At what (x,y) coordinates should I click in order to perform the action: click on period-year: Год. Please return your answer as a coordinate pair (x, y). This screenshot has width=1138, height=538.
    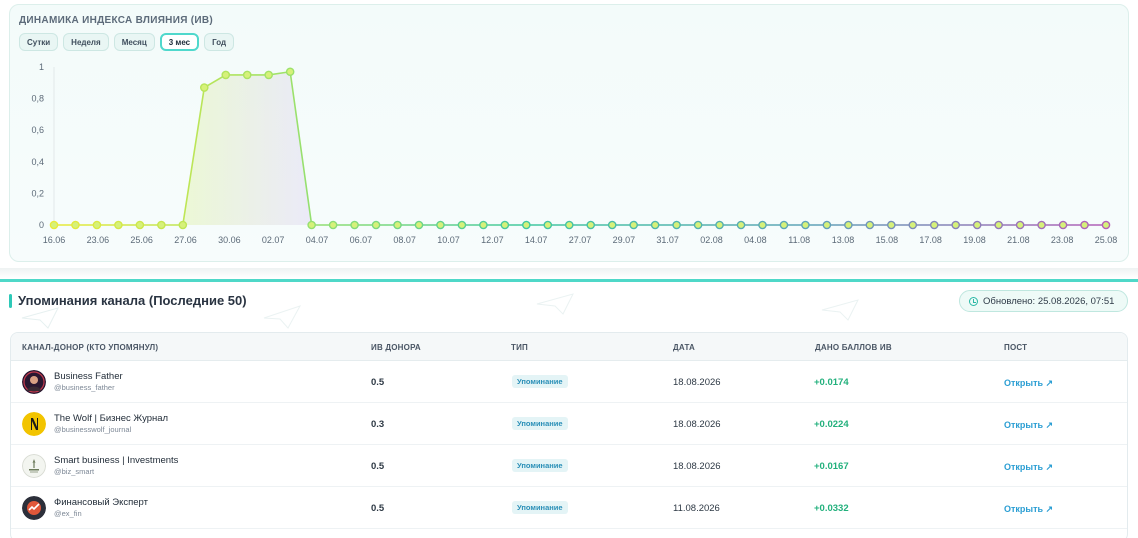
    Looking at the image, I should click on (219, 42).